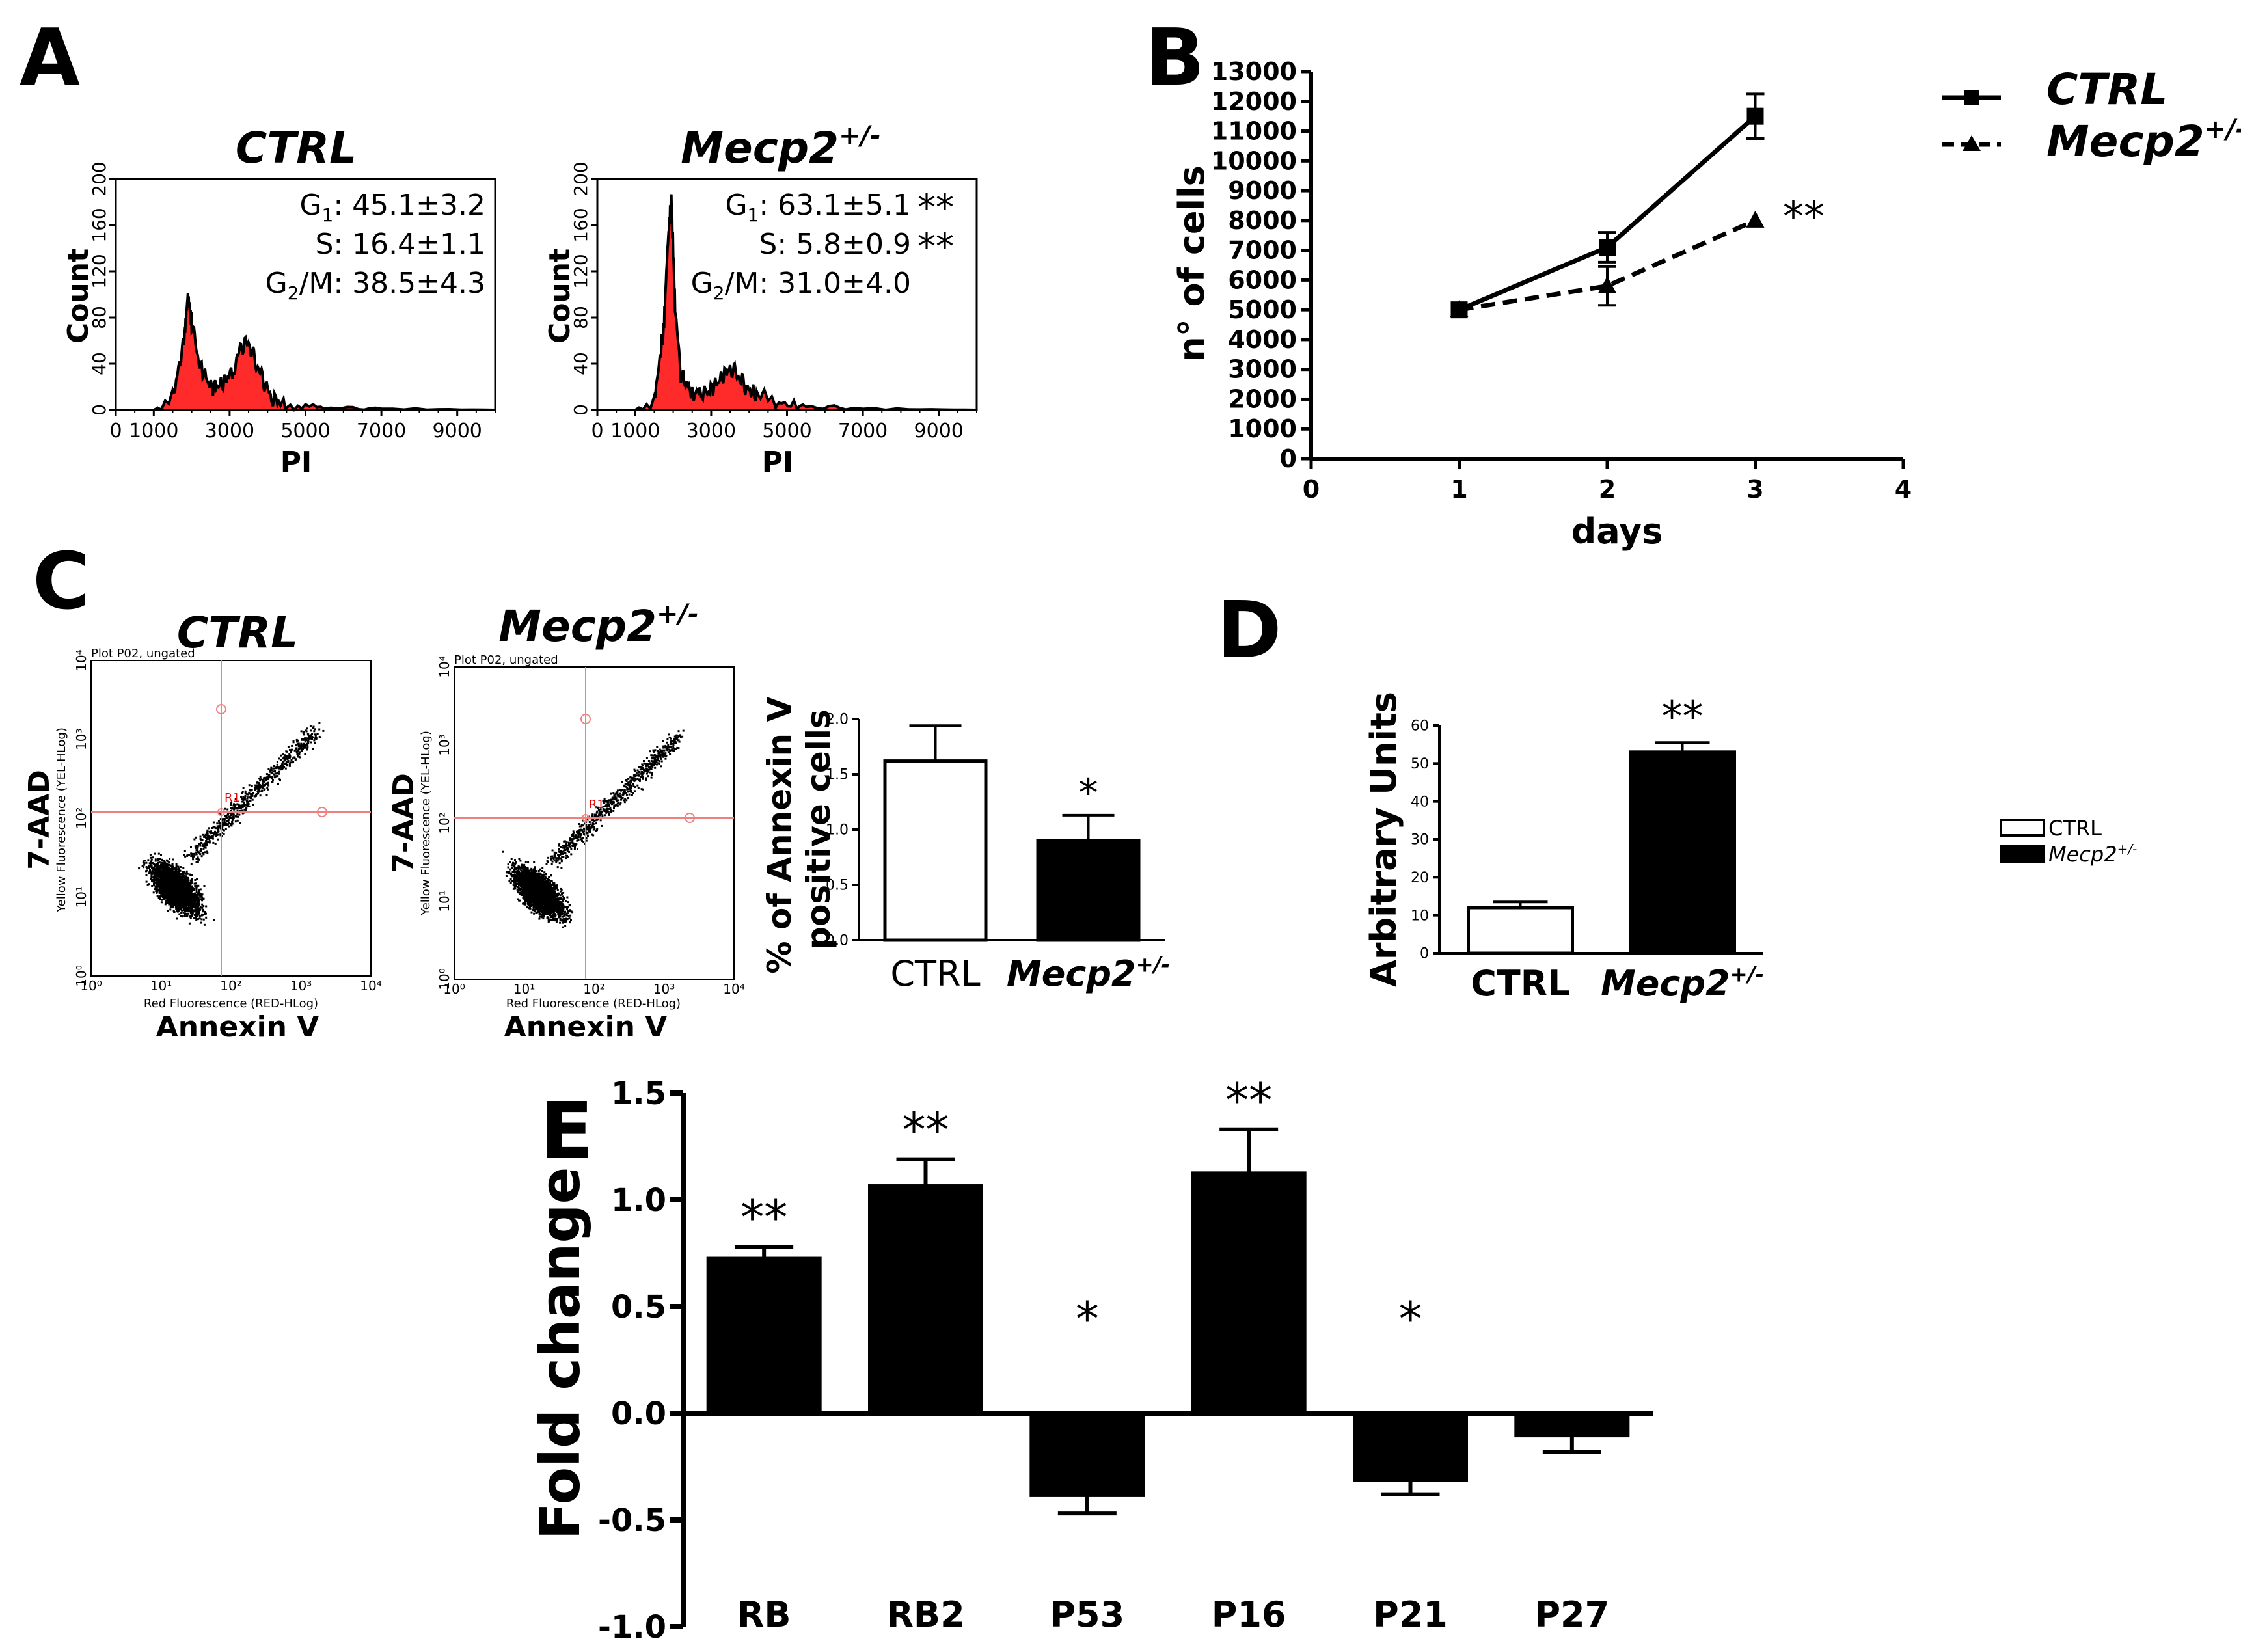  Describe the element at coordinates (560, 296) in the screenshot. I see `histogram-mecp2-ylabel: Count` at that location.